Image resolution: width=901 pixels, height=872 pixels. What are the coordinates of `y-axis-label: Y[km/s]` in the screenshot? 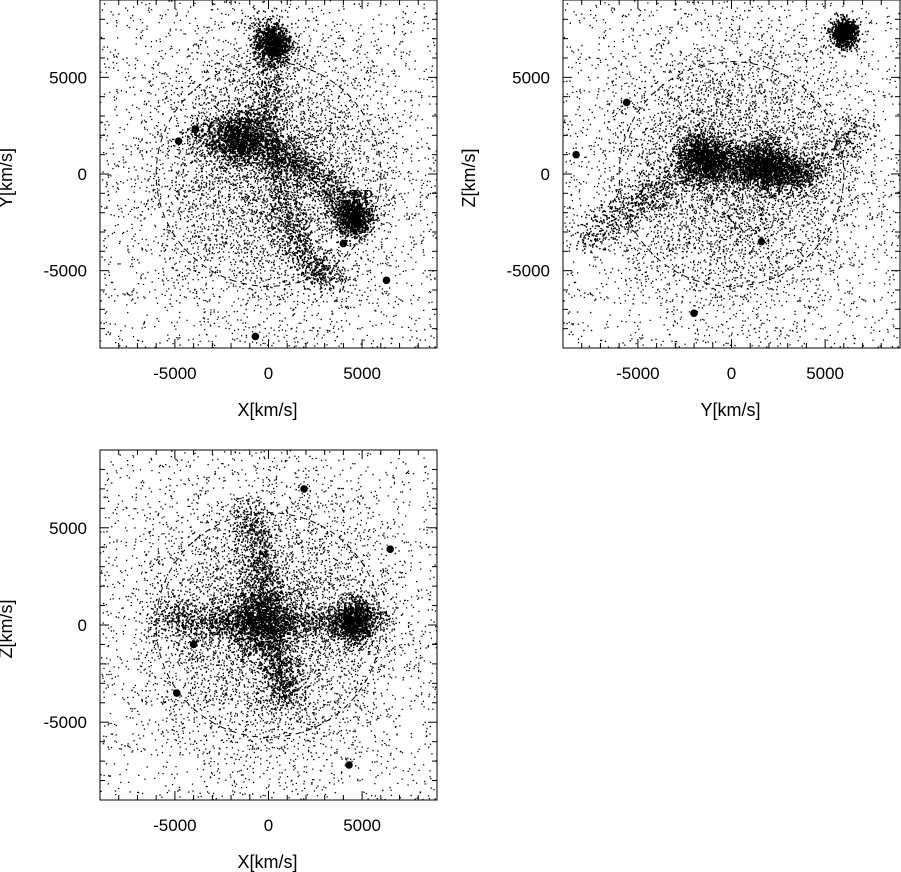 It's located at (8, 178).